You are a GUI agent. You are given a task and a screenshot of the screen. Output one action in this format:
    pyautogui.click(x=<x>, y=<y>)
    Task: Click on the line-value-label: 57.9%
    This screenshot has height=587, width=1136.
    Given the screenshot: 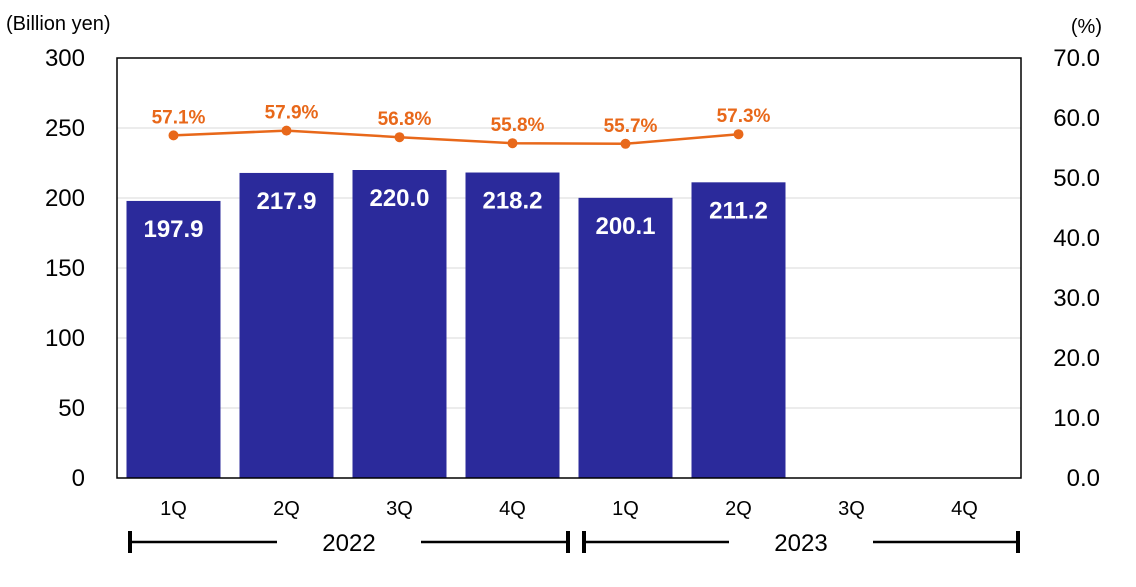 What is the action you would take?
    pyautogui.click(x=292, y=113)
    